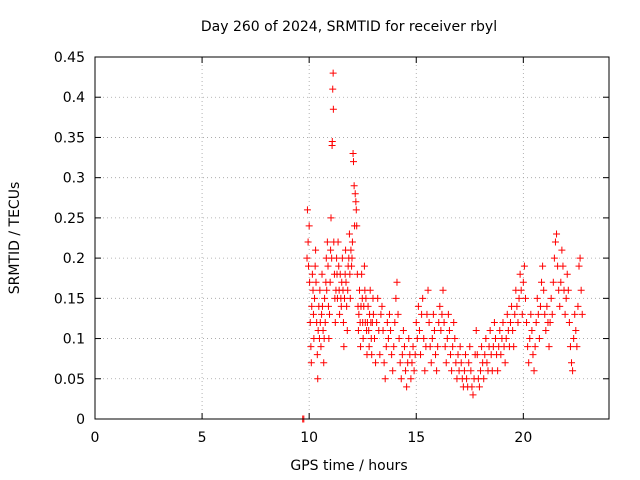  What do you see at coordinates (74, 98) in the screenshot?
I see `y-tick-label: 0.4` at bounding box center [74, 98].